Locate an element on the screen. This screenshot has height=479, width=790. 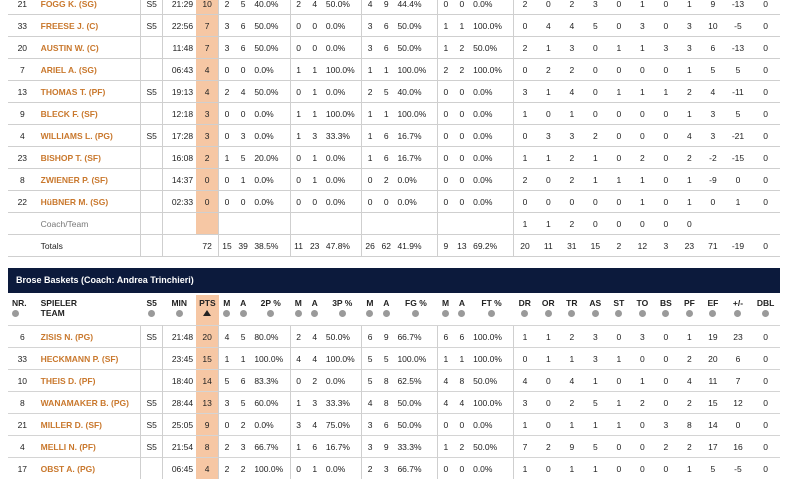
stat-or: 1 is located at coordinates (549, 359).